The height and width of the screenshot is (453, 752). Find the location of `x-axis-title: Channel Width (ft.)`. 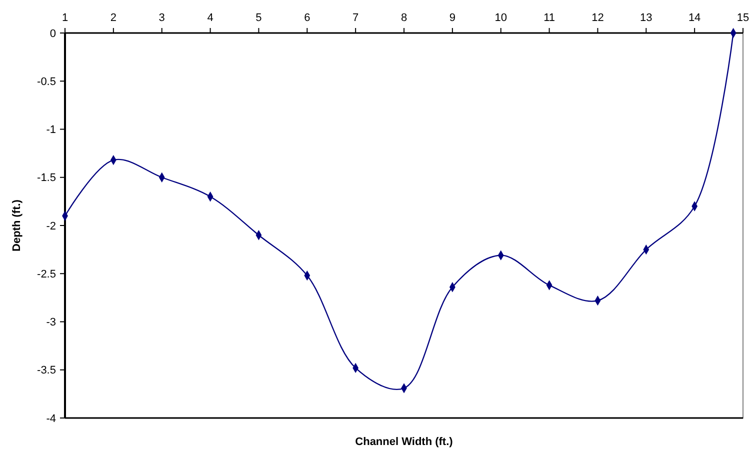

x-axis-title: Channel Width (ft.) is located at coordinates (404, 442).